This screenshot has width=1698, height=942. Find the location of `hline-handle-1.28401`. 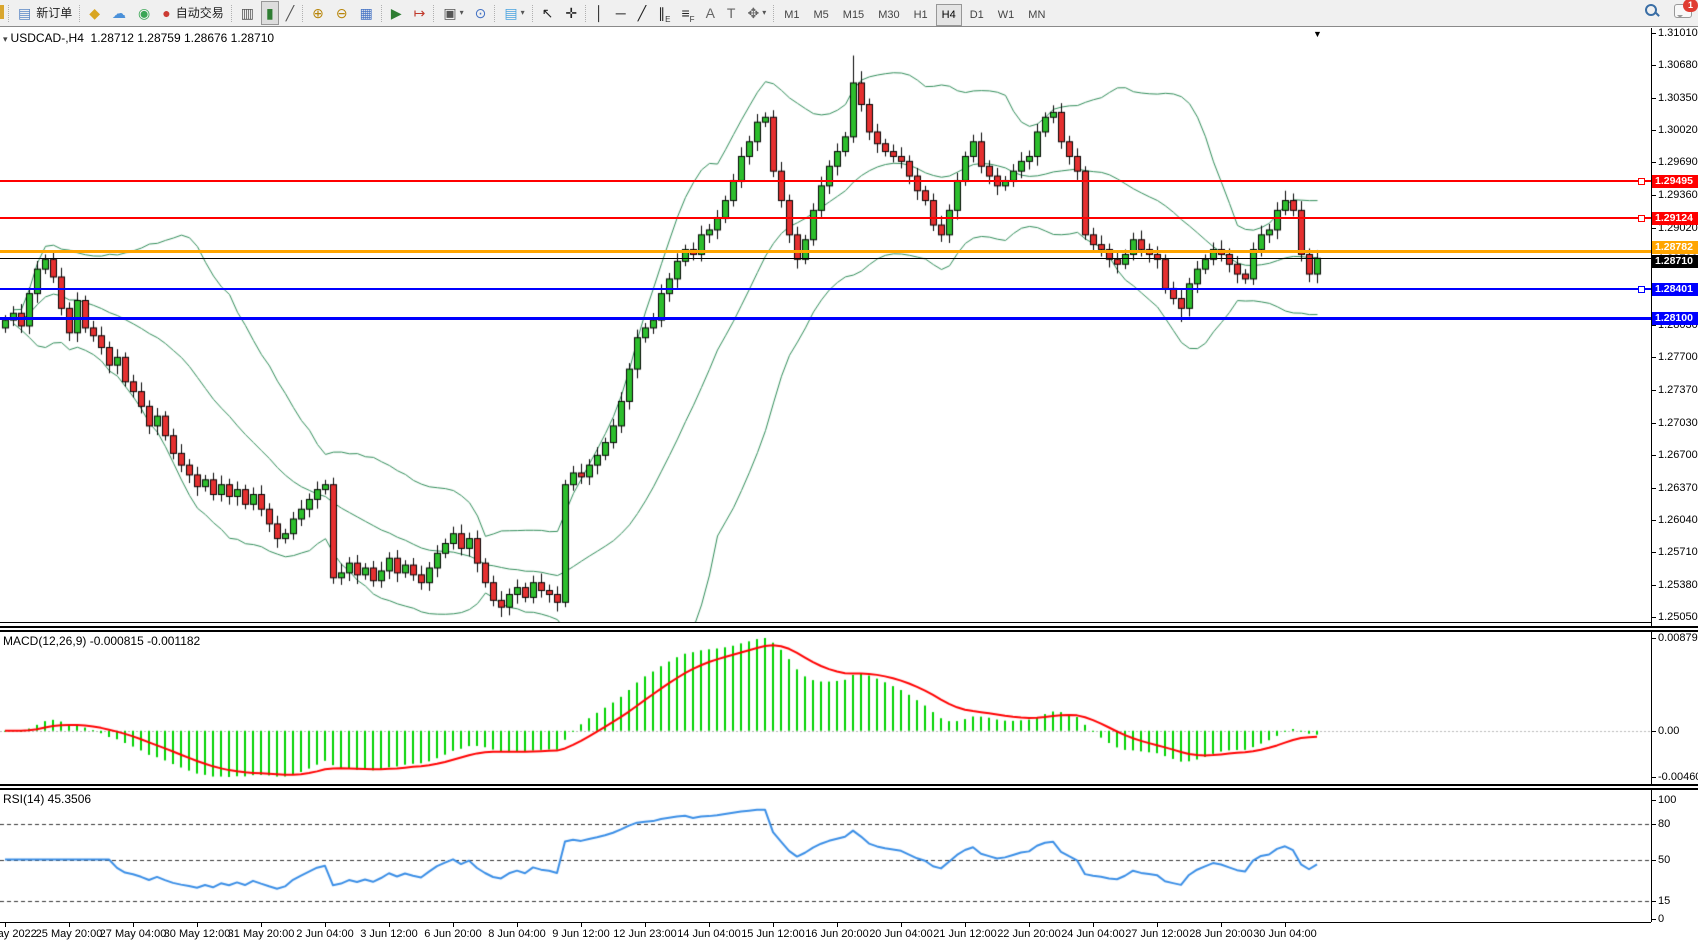

hline-handle-1.28401 is located at coordinates (1641, 289).